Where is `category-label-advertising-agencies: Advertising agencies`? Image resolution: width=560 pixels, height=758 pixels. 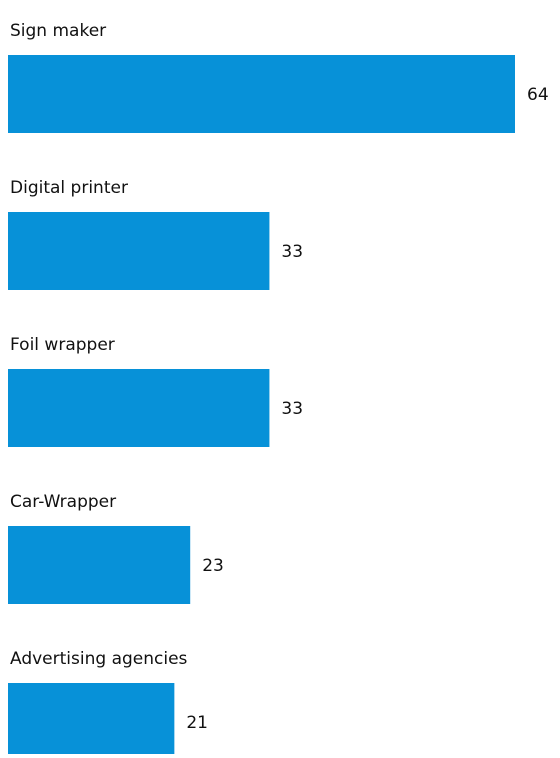
category-label-advertising-agencies: Advertising agencies is located at coordinates (99, 659).